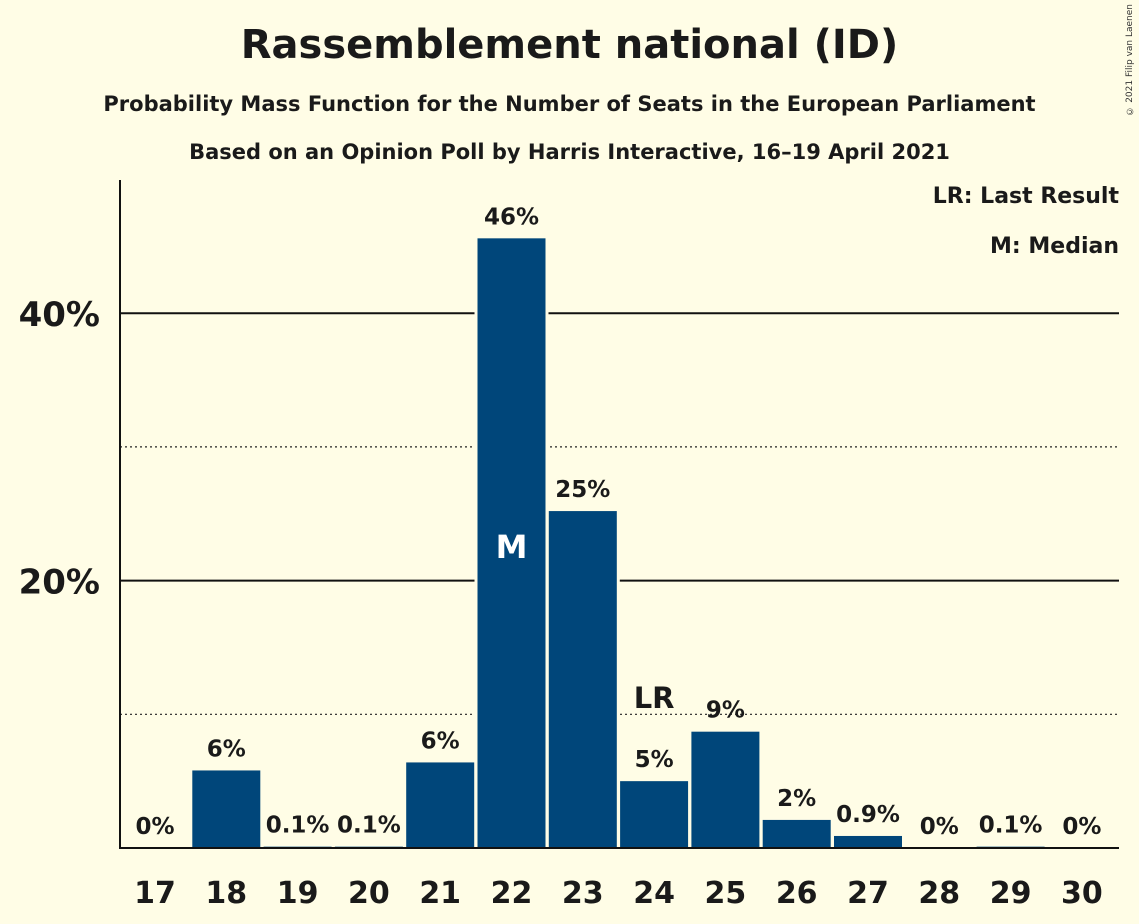  Describe the element at coordinates (511, 217) in the screenshot. I see `bar-value-label: 46%` at that location.